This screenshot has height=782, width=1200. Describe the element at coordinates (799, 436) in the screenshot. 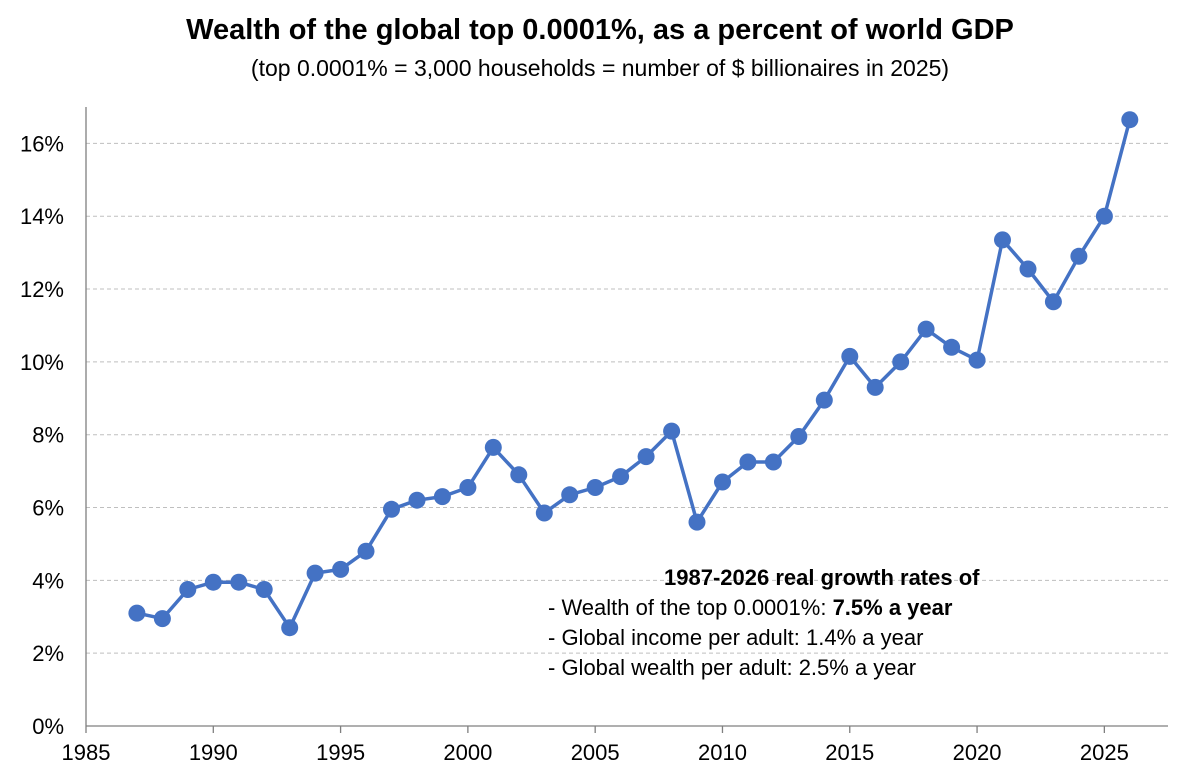

I see `data-point-2013` at that location.